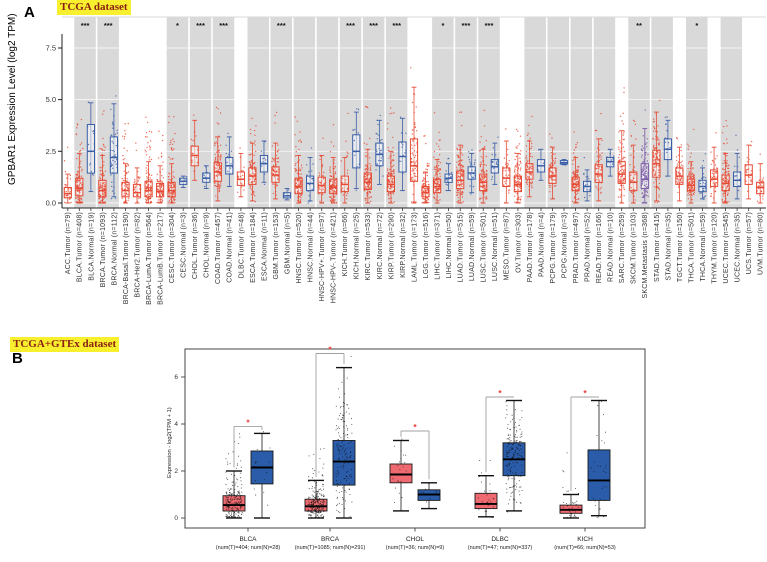  Describe the element at coordinates (484, 247) in the screenshot. I see `svg-text: LUSC.Tumor (n=501)` at that location.